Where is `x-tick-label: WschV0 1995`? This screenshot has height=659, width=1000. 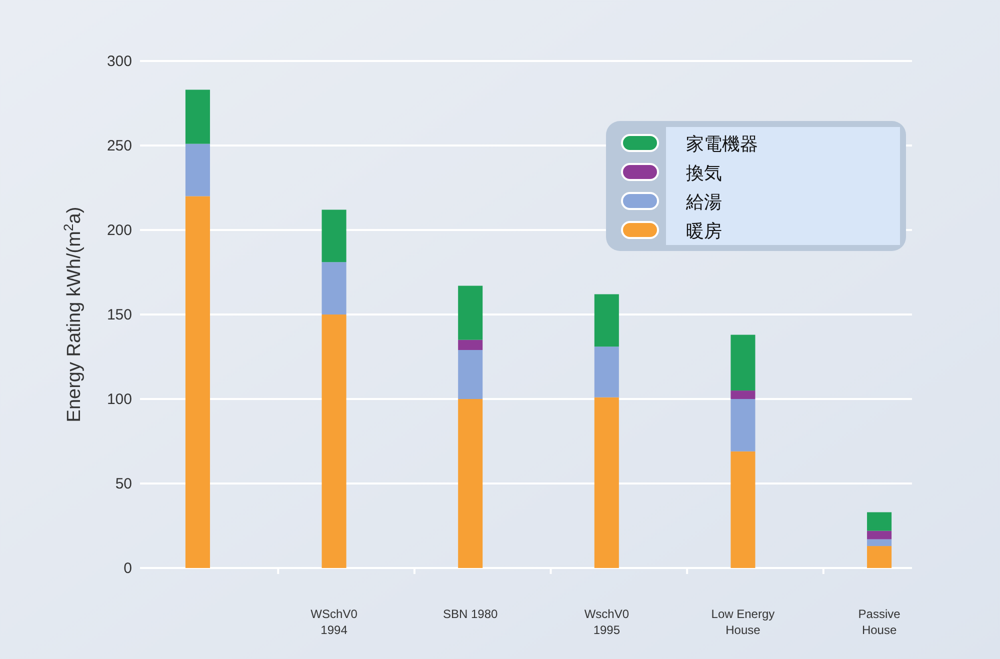 x-tick-label: WschV0 1995 is located at coordinates (607, 622).